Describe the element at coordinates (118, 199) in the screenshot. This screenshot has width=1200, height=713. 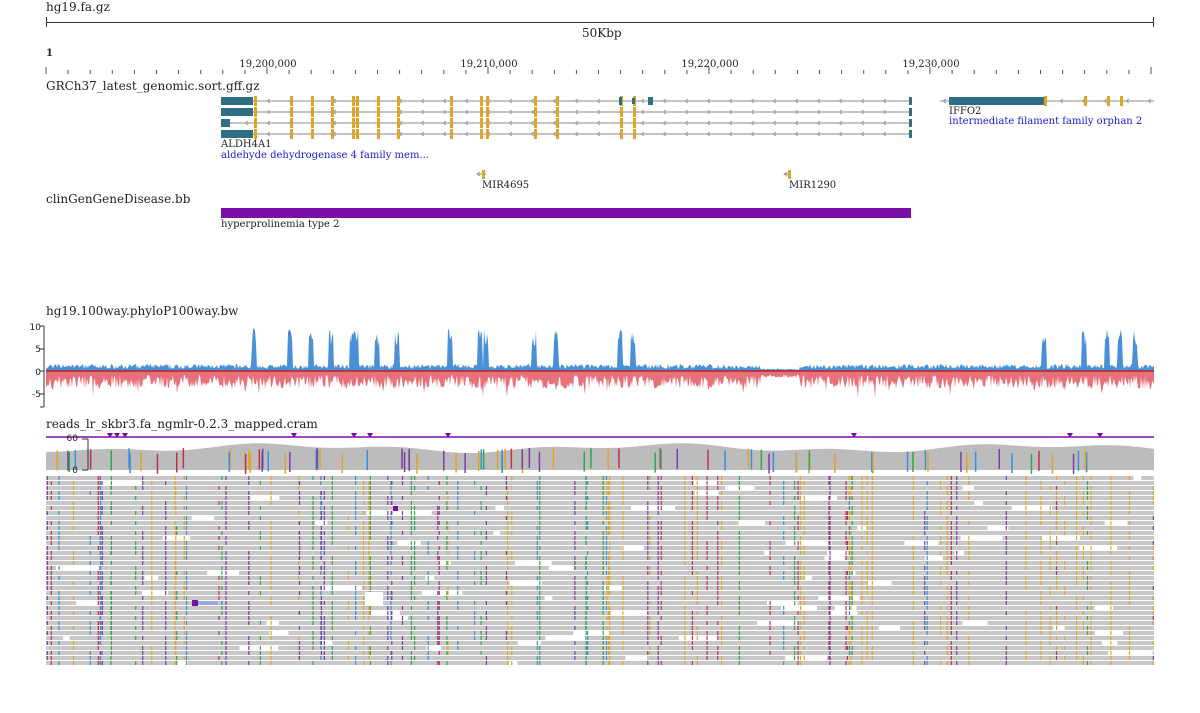
I see `track-label-clingen: clinGenGeneDisease.bb` at that location.